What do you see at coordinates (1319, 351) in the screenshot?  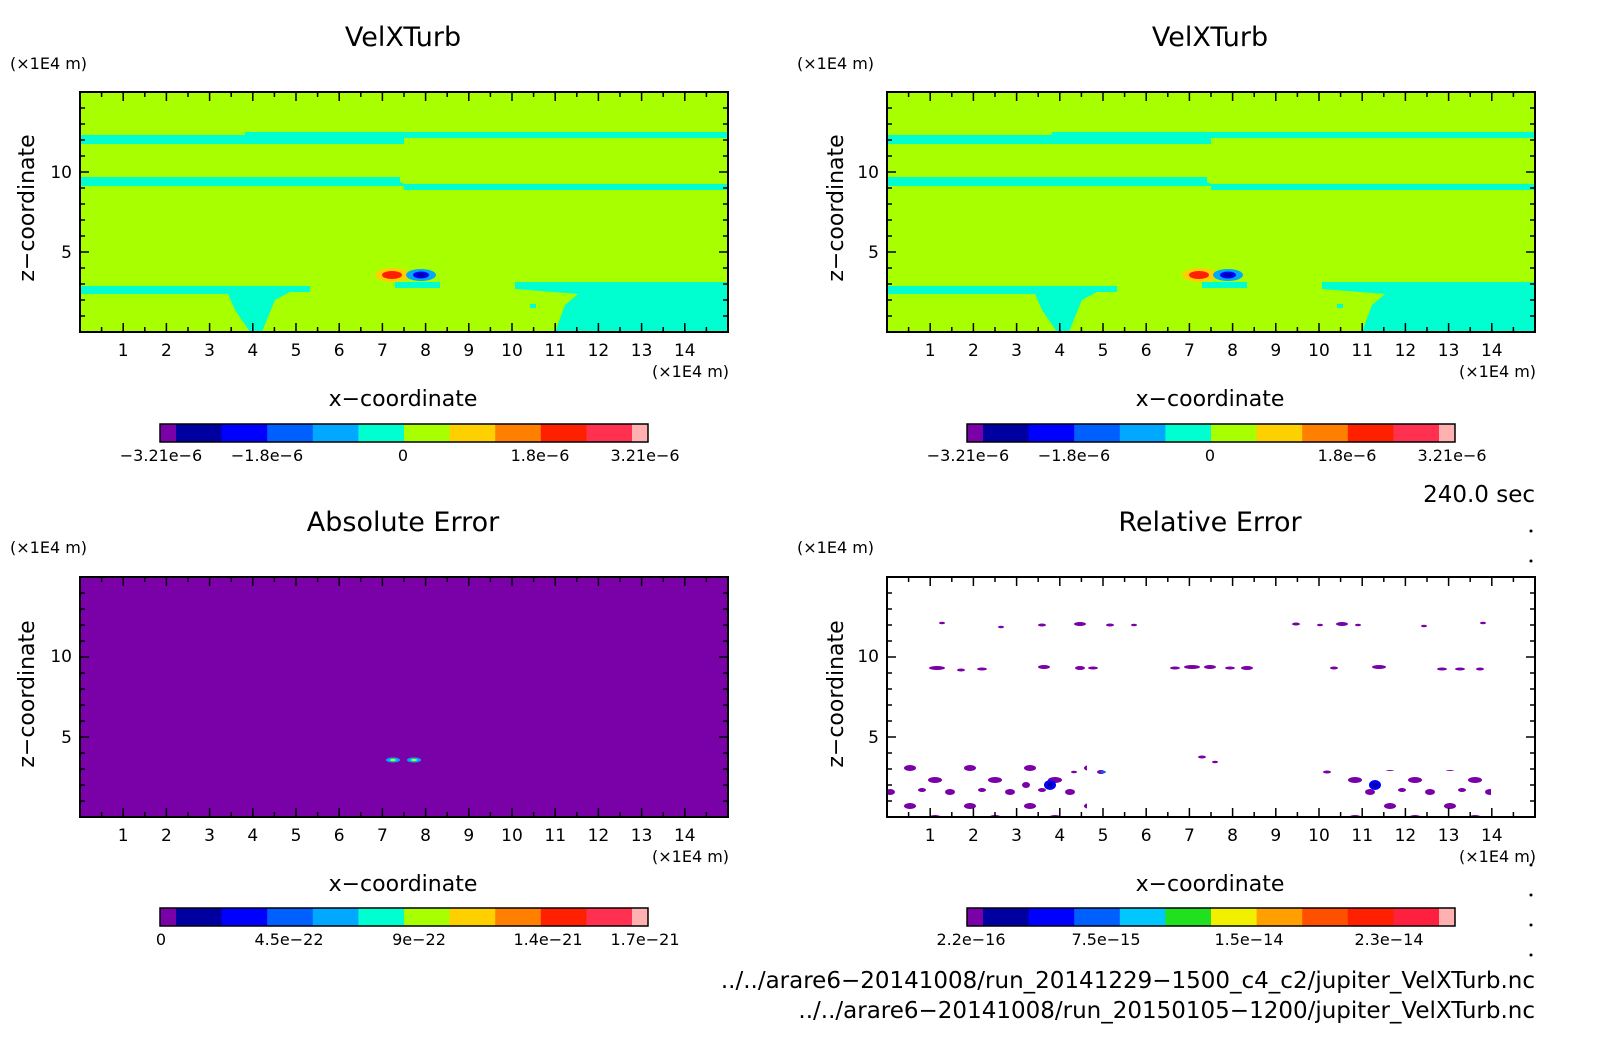 I see `x-tick-label: 10` at bounding box center [1319, 351].